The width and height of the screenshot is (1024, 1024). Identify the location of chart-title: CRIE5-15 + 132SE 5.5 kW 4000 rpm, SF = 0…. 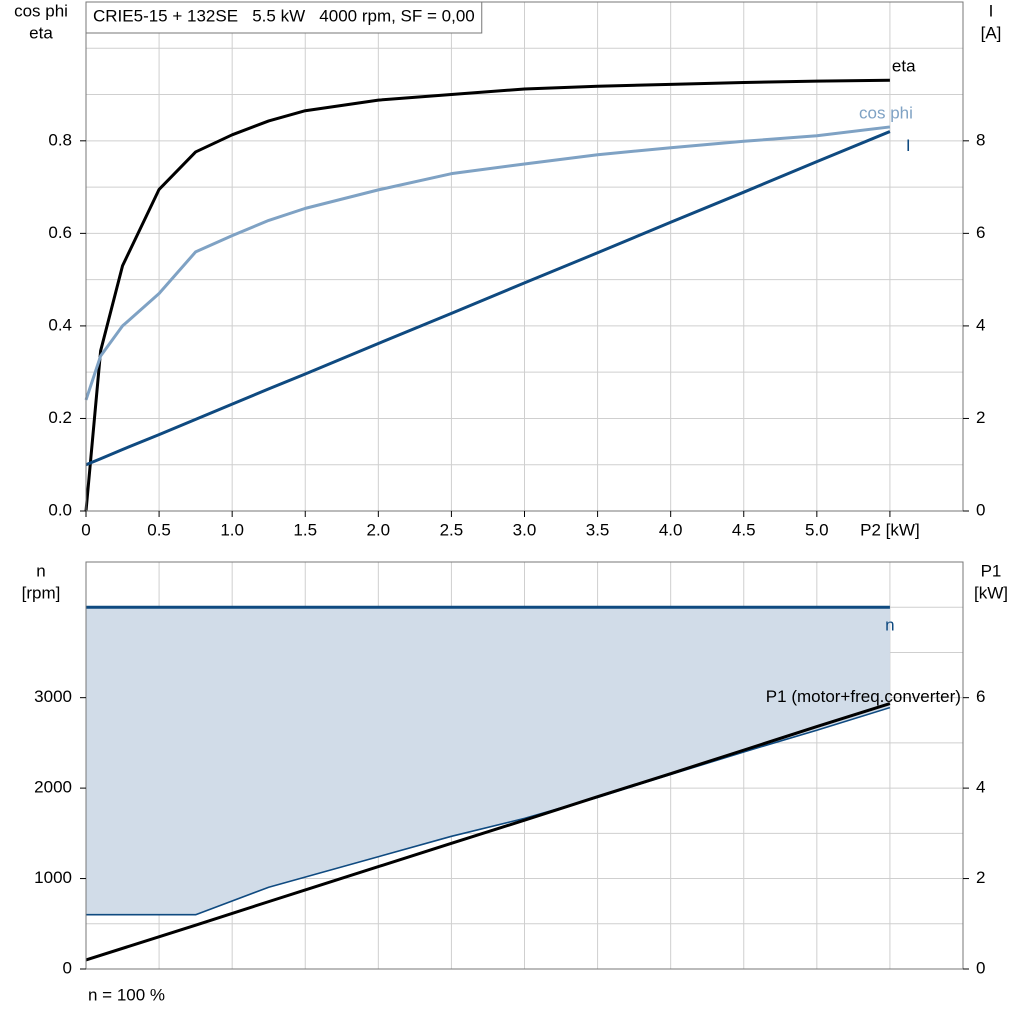
(284, 15).